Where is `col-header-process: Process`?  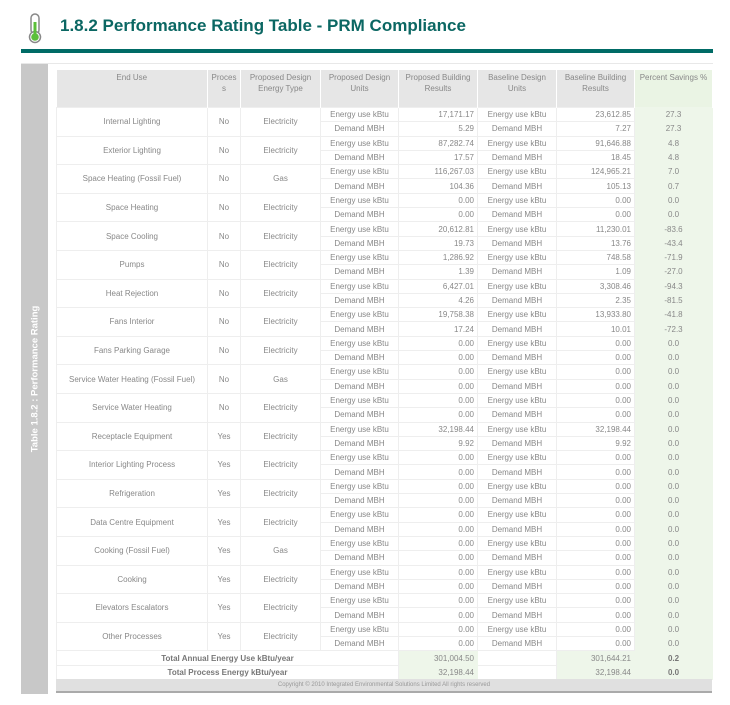 col-header-process: Process is located at coordinates (224, 89).